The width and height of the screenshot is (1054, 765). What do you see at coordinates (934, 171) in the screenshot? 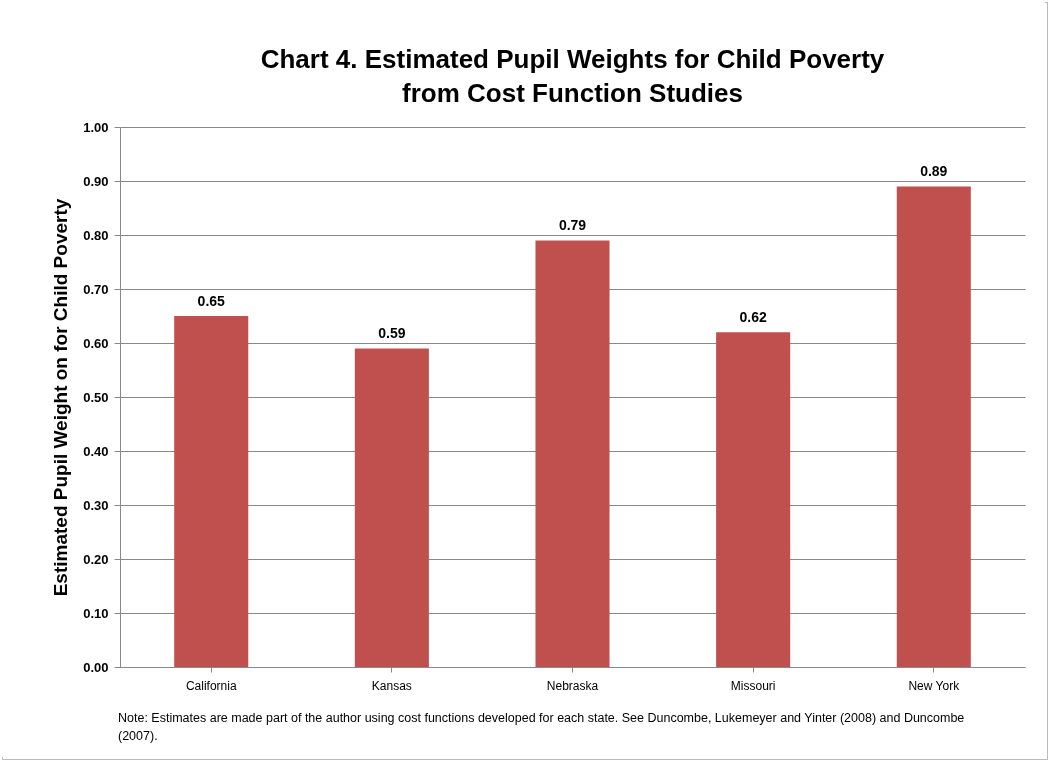
I see `data-label: 0.89` at bounding box center [934, 171].